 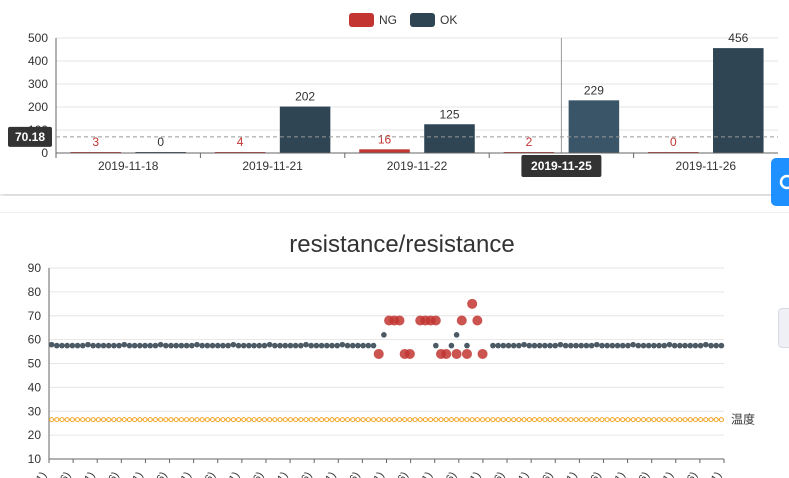 I want to click on x-tick-label: 2019-11-21, so click(x=272, y=166).